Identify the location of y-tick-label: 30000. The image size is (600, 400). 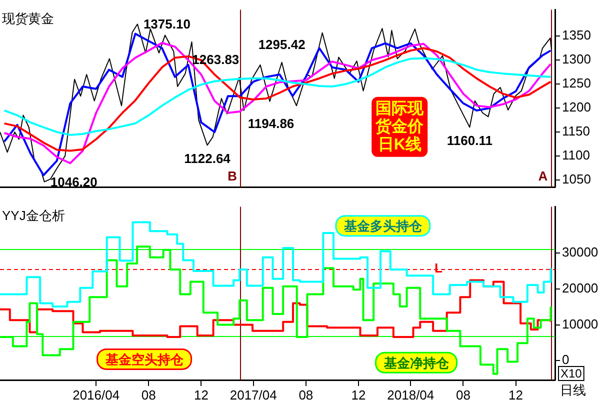
(580, 252).